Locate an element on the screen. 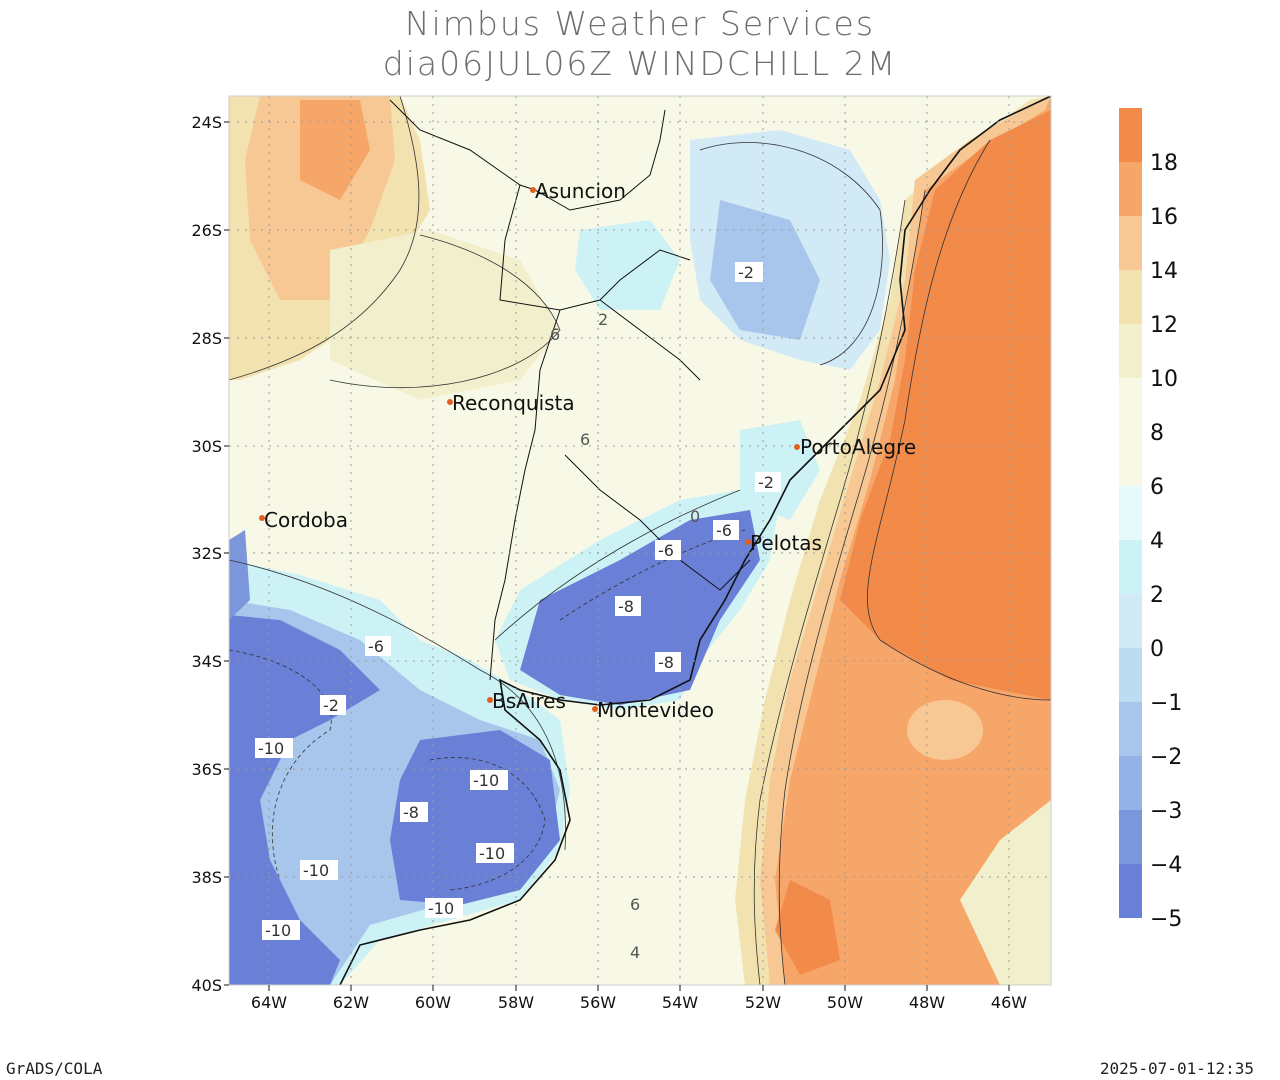  city-asuncion: Asuncion is located at coordinates (580, 191).